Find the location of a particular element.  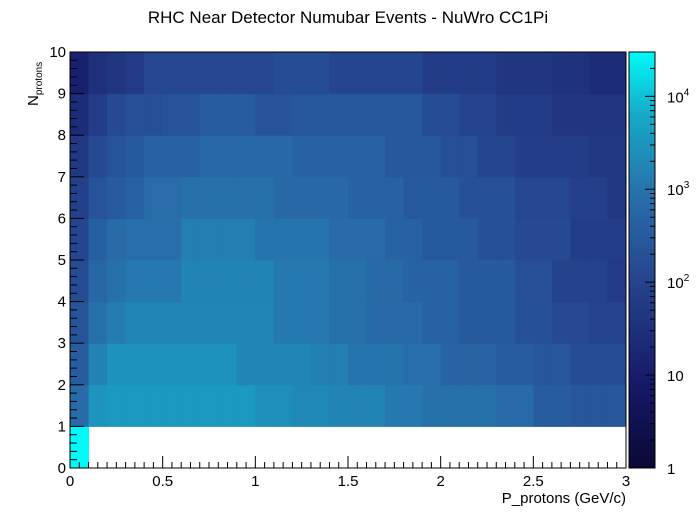

y-axis: 0 1 2 3 4 5 6 7 8 9 10 is located at coordinates (66, 260).